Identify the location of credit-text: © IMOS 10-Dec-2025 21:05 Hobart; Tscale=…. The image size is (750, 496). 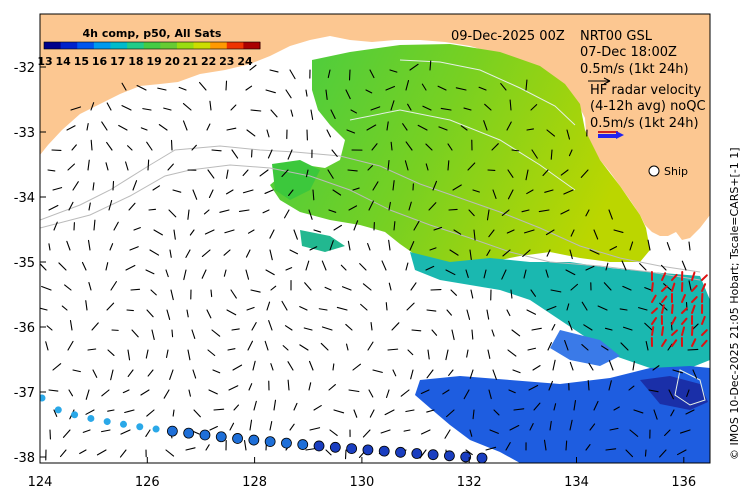
(734, 303).